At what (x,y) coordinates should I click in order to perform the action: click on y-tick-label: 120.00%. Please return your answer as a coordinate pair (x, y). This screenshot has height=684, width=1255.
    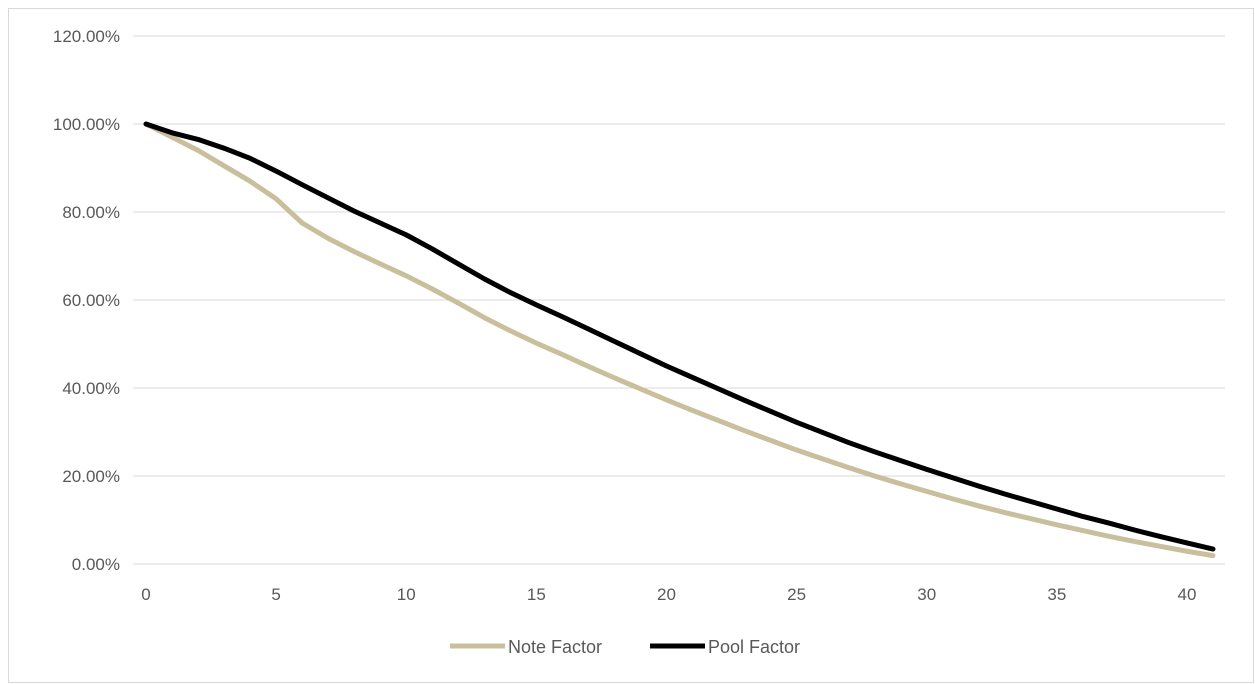
    Looking at the image, I should click on (86, 36).